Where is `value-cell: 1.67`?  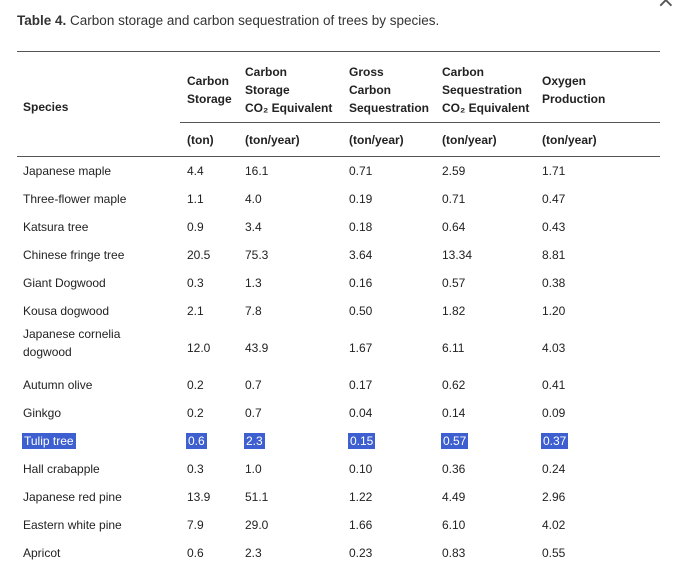
value-cell: 1.67 is located at coordinates (361, 348).